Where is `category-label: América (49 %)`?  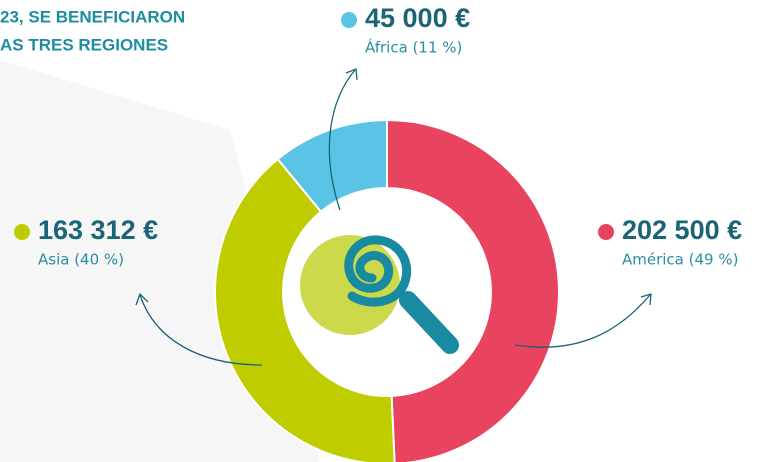
category-label: América (49 %) is located at coordinates (680, 260).